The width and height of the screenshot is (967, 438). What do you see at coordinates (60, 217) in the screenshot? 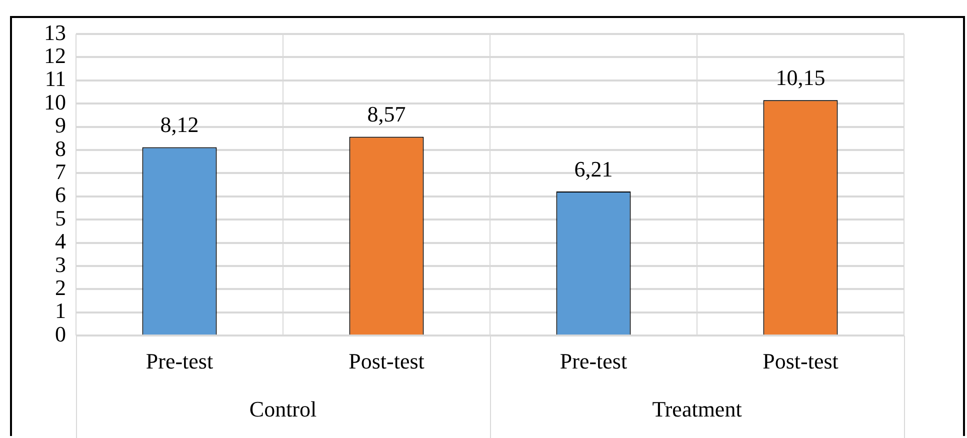
I see `y-tick-label: 5` at bounding box center [60, 217].